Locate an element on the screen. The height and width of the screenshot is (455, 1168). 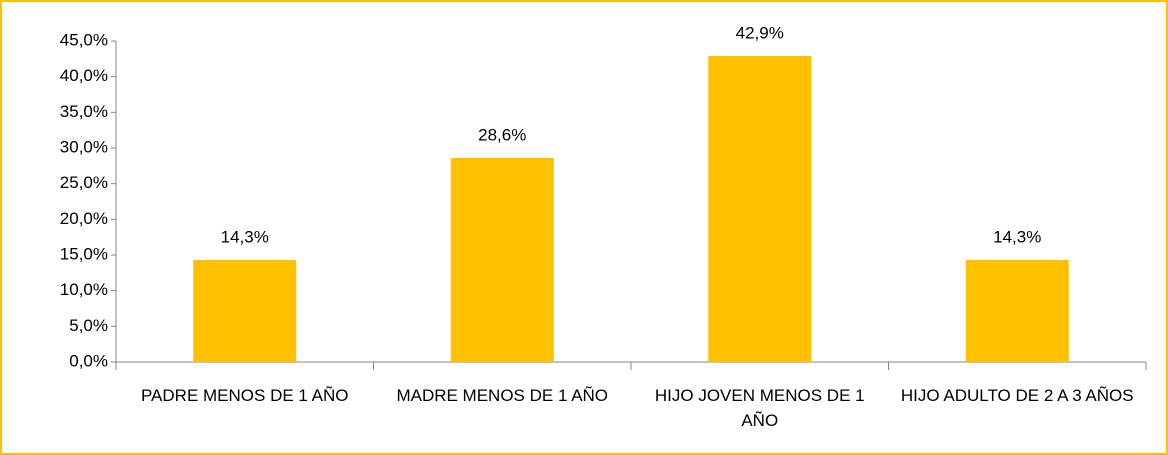
data-label: 42,9% is located at coordinates (760, 32).